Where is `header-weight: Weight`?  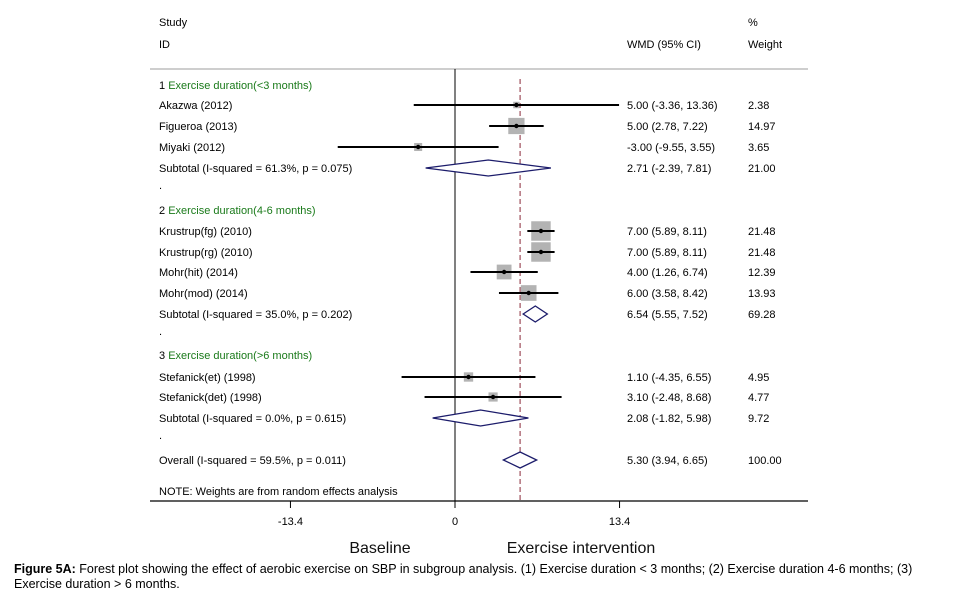
header-weight: Weight is located at coordinates (765, 45).